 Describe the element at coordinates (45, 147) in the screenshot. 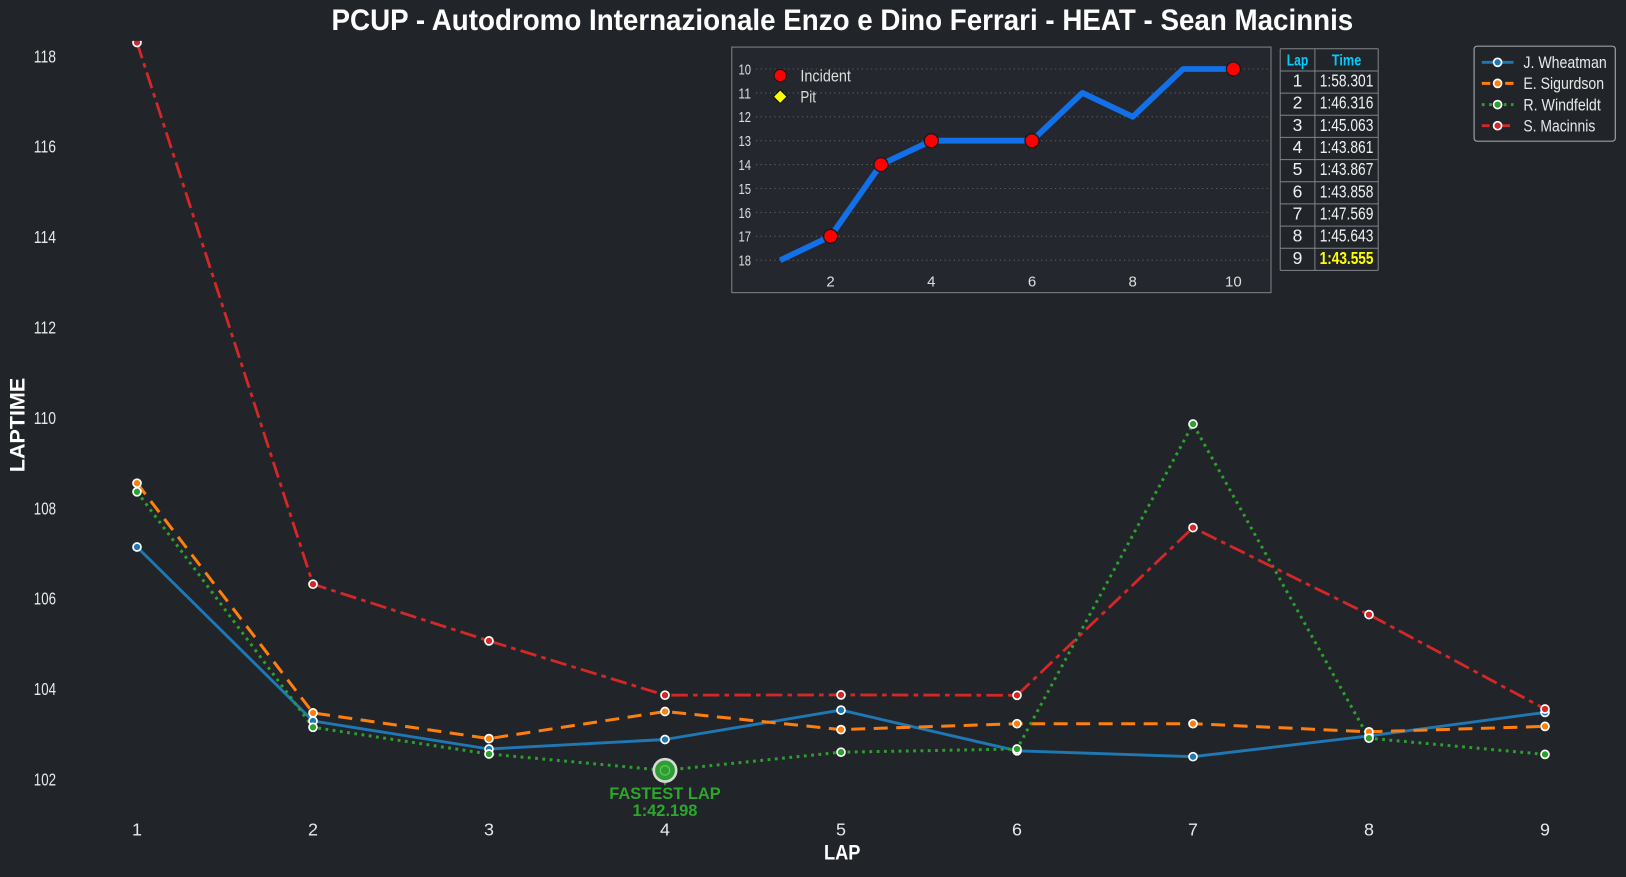

I see `svg-text: 116` at that location.